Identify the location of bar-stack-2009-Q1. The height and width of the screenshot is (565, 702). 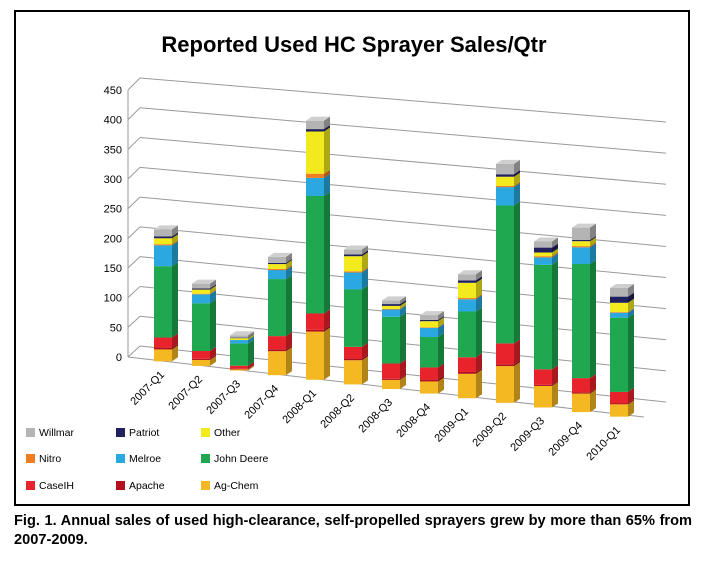
(470, 334).